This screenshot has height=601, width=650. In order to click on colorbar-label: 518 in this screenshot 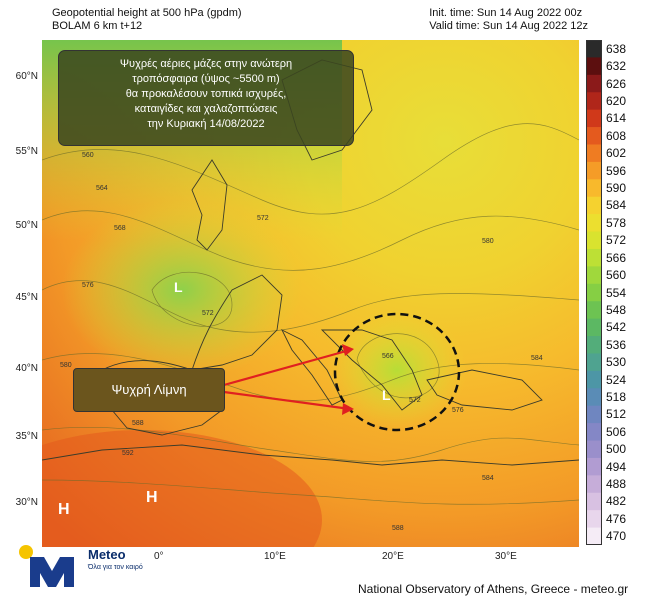, I will do `click(616, 396)`.